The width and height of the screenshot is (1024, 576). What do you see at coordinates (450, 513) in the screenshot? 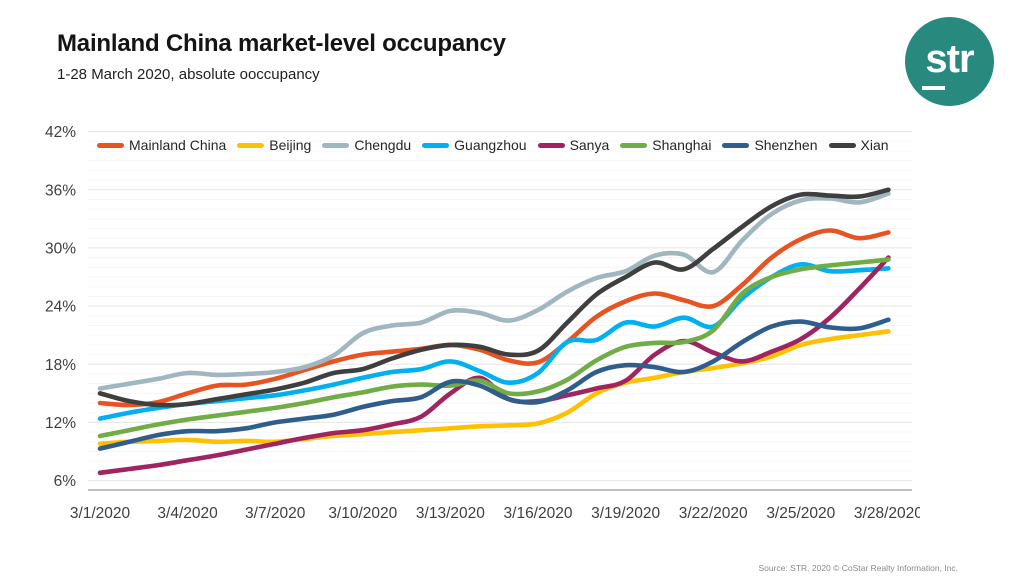
I see `x-tick-label: 3/13/2020` at bounding box center [450, 513].